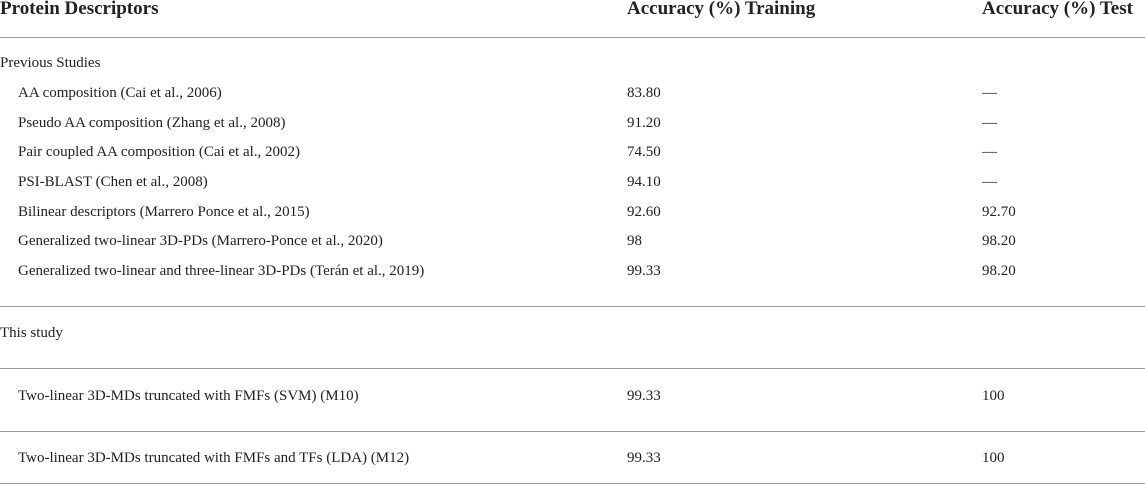  Describe the element at coordinates (644, 152) in the screenshot. I see `cell: 74.50` at that location.